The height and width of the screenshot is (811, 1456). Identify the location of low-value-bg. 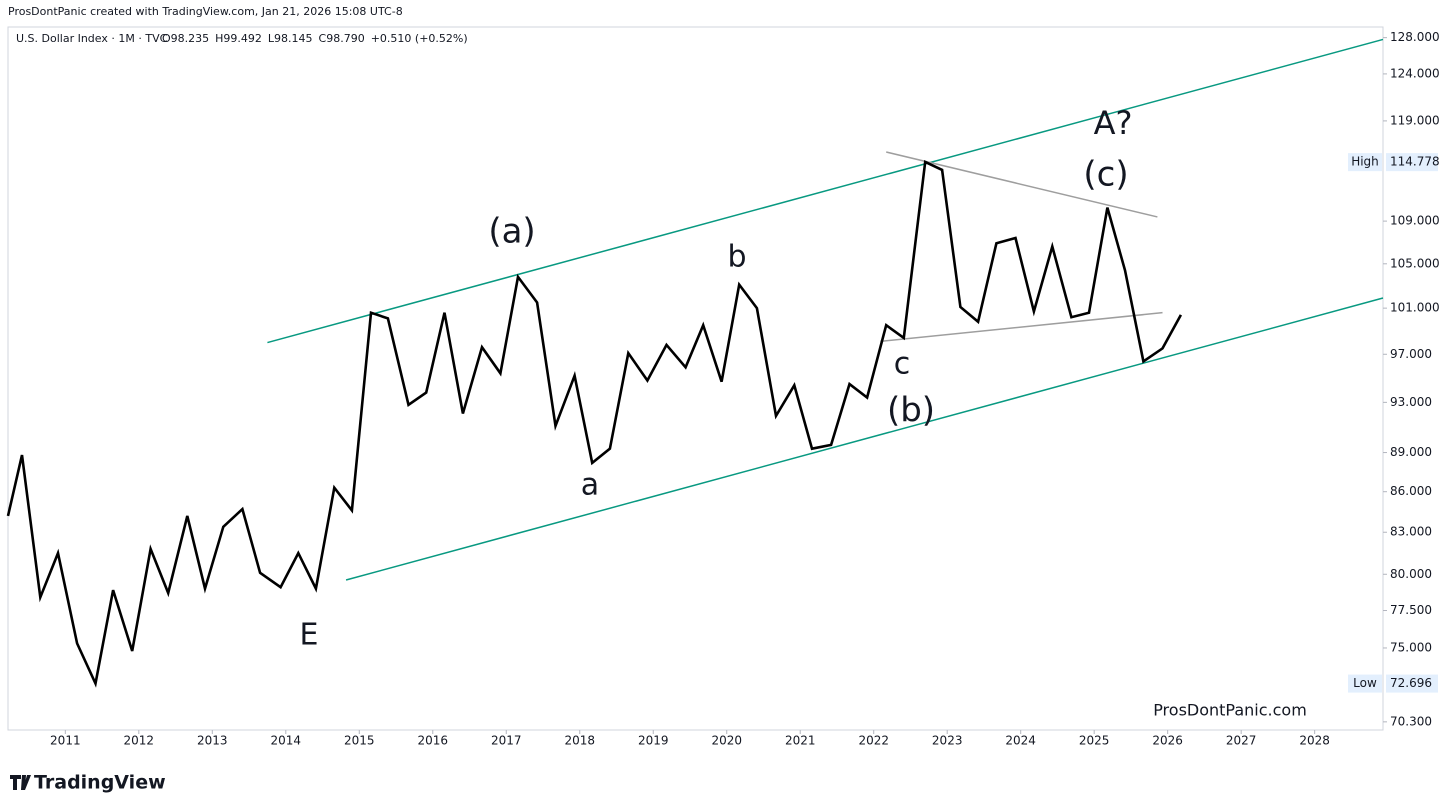
(1412, 683).